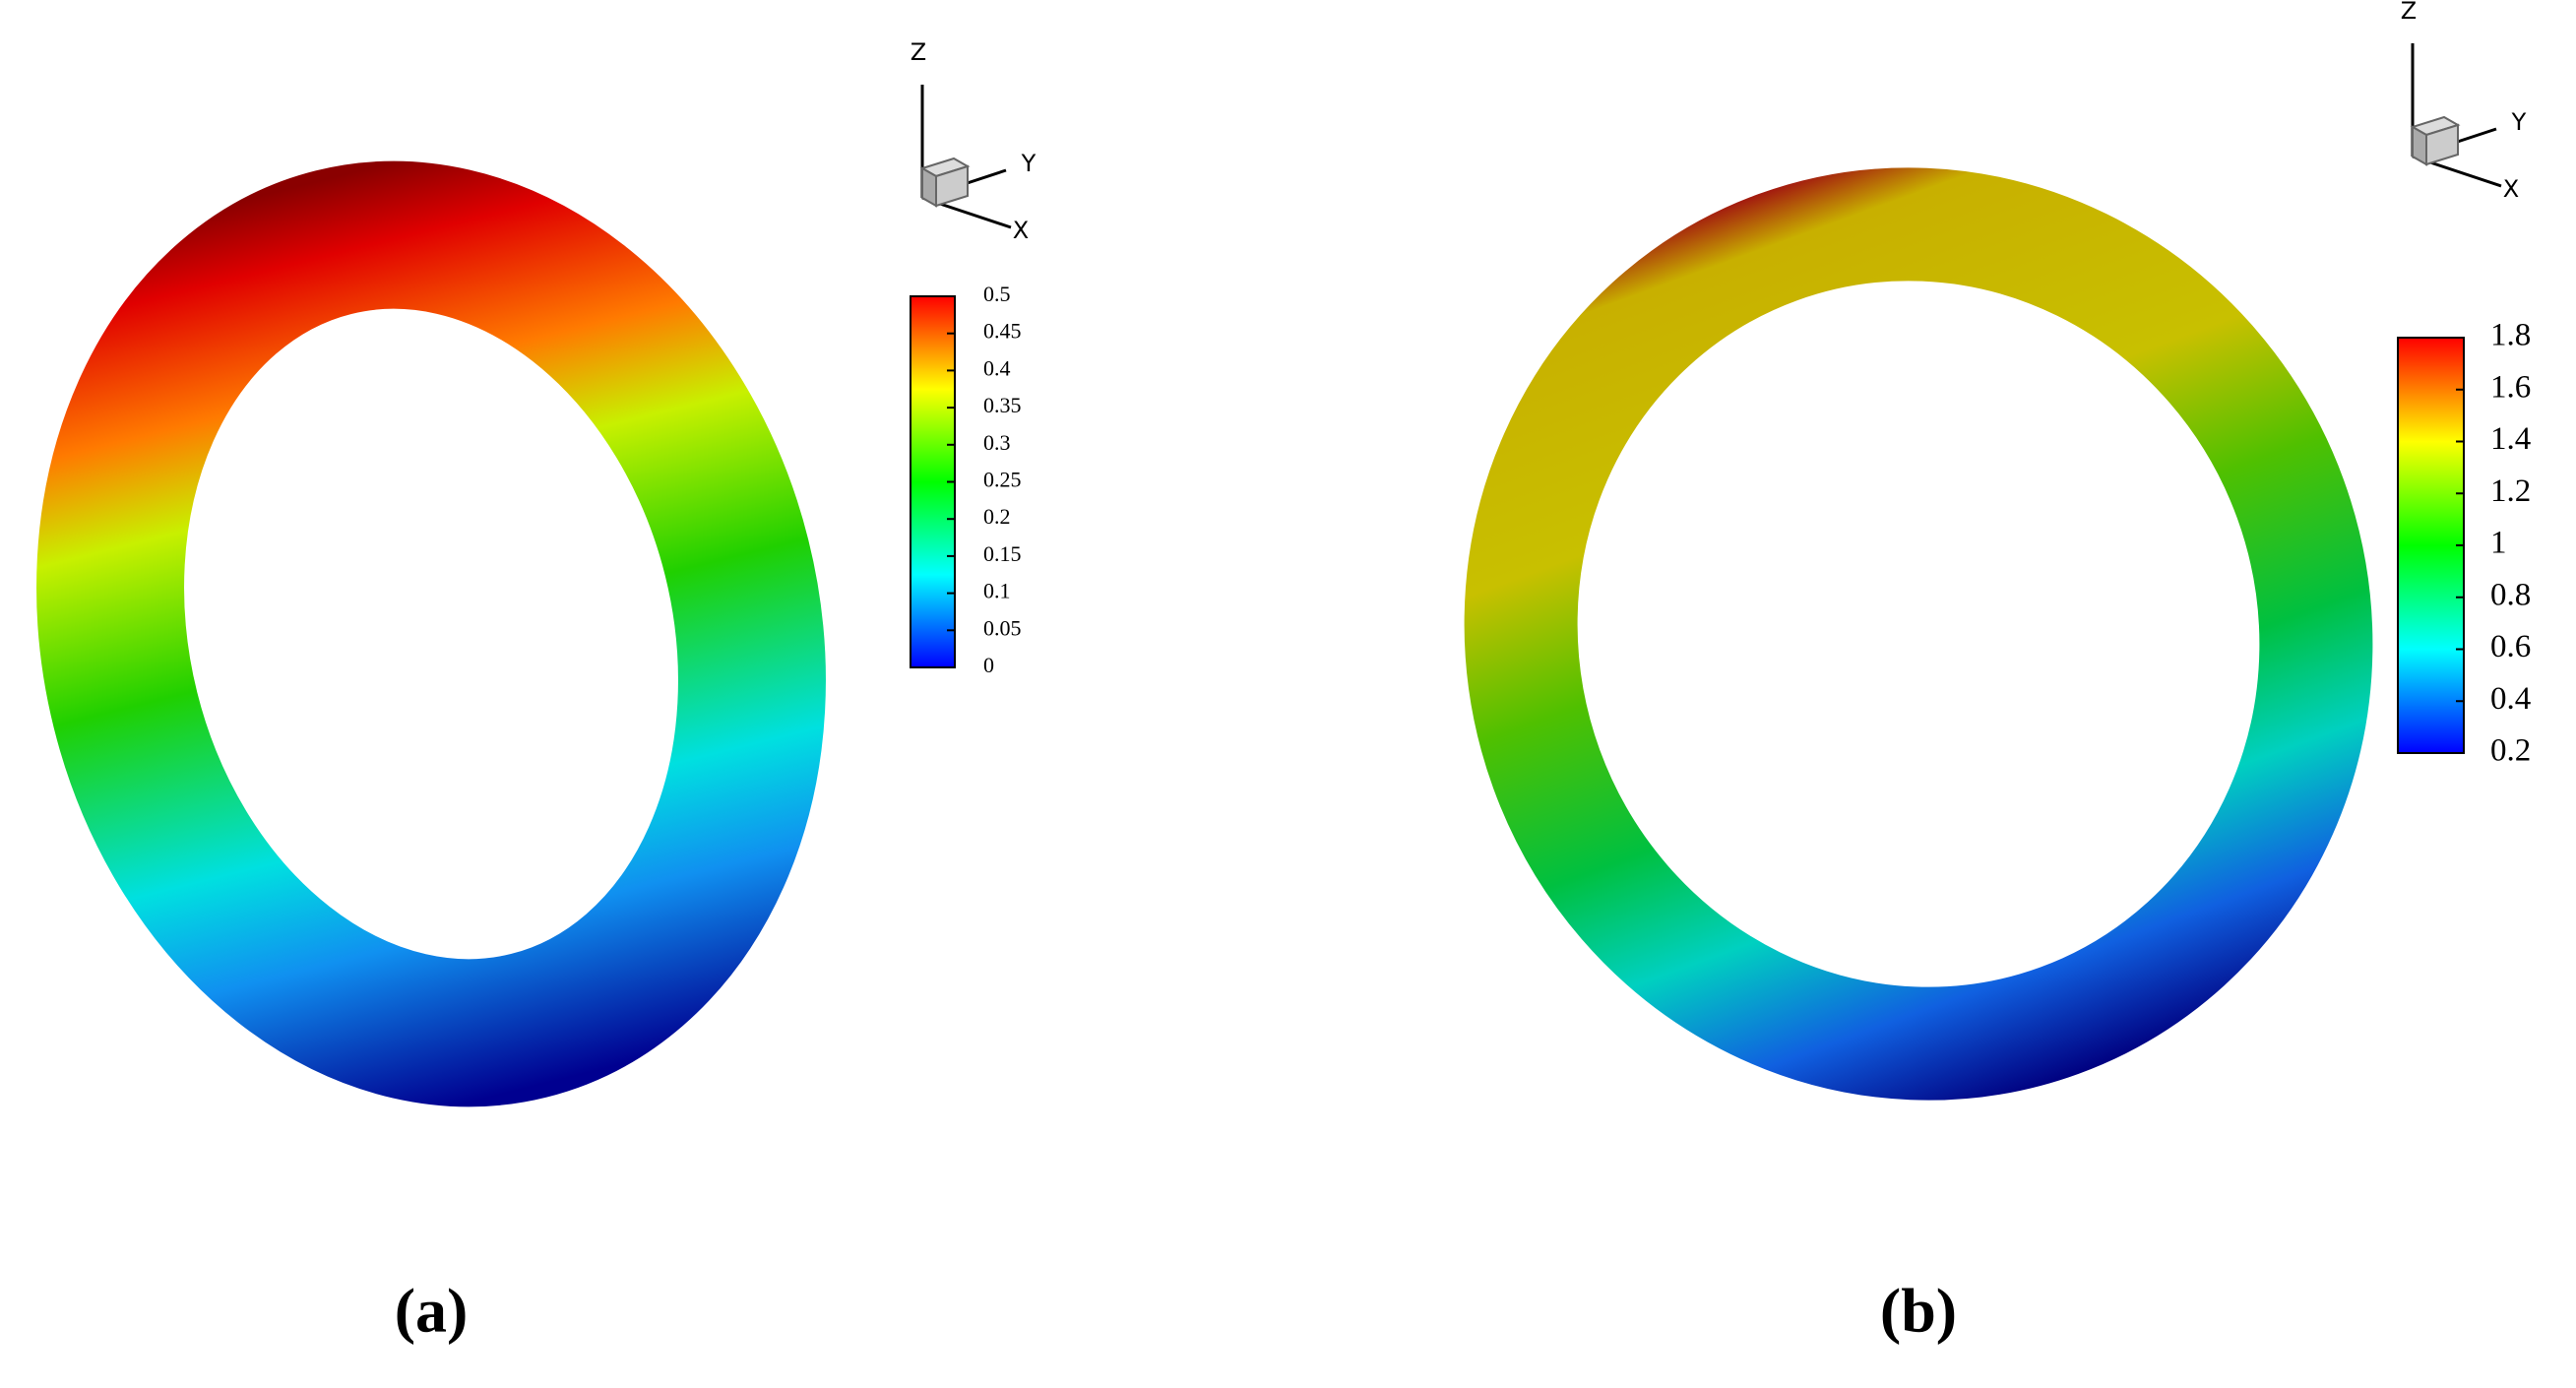  Describe the element at coordinates (432, 1311) in the screenshot. I see `panel-label: (a)` at that location.